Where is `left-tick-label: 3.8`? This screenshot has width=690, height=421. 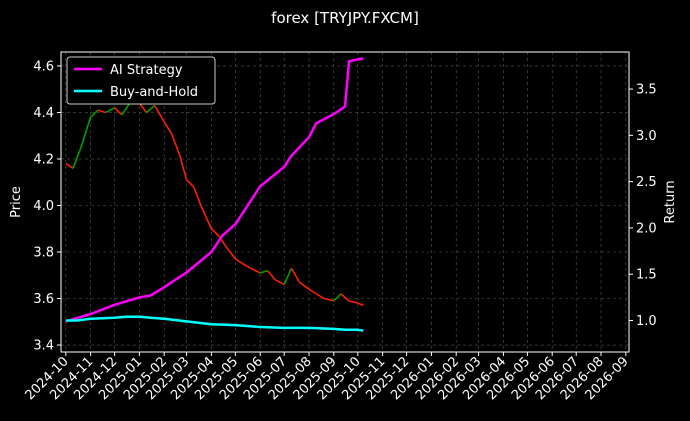
left-tick-label: 3.8 is located at coordinates (43, 253).